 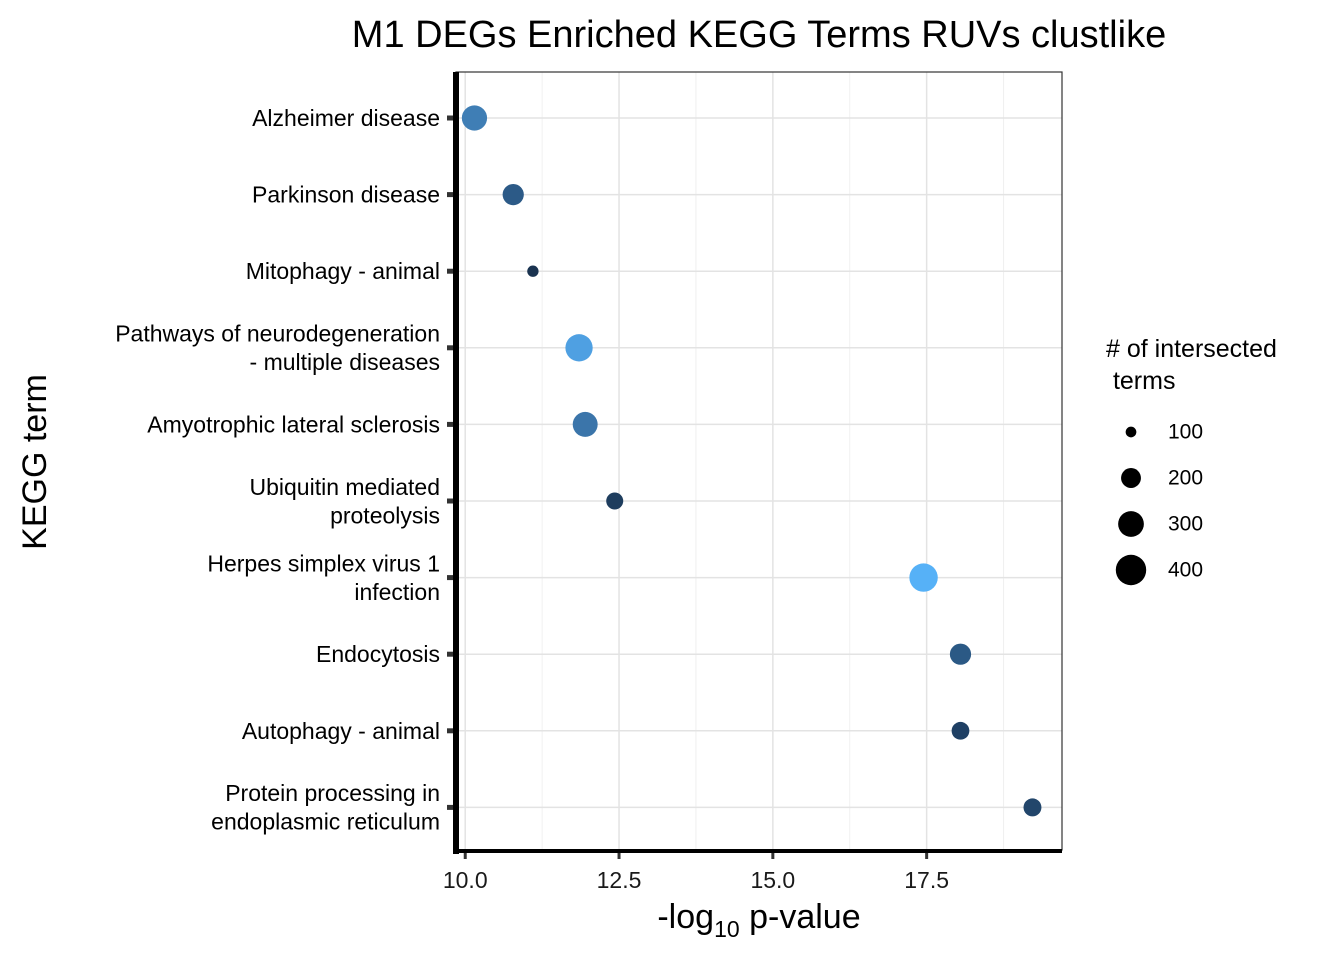 I want to click on y-tick-label: Endocytosis, so click(x=378, y=654).